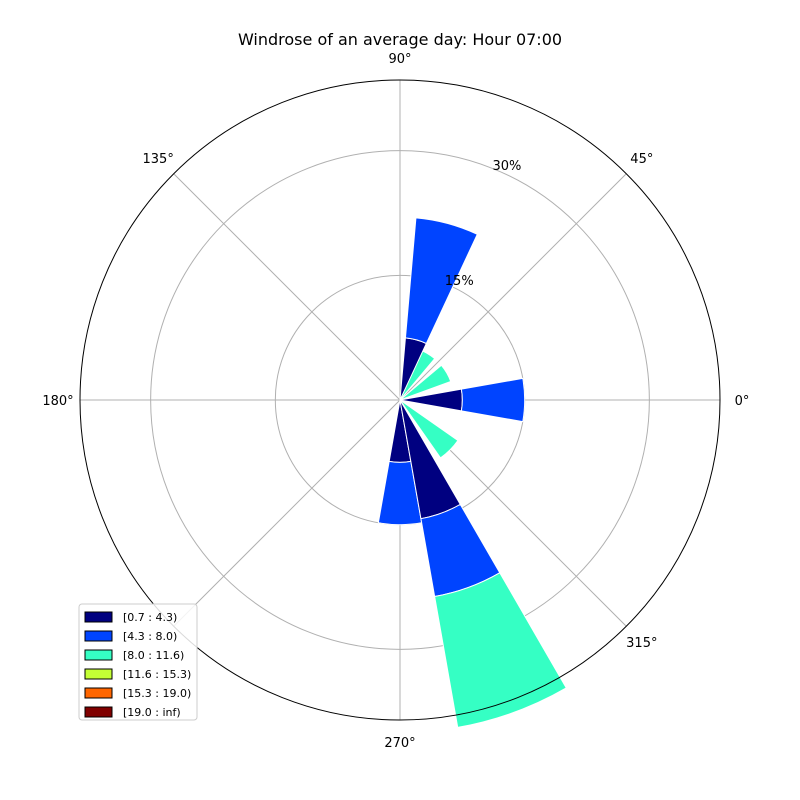 The width and height of the screenshot is (800, 800). What do you see at coordinates (157, 674) in the screenshot?
I see `legend-label: [11.6 : 15.3)` at bounding box center [157, 674].